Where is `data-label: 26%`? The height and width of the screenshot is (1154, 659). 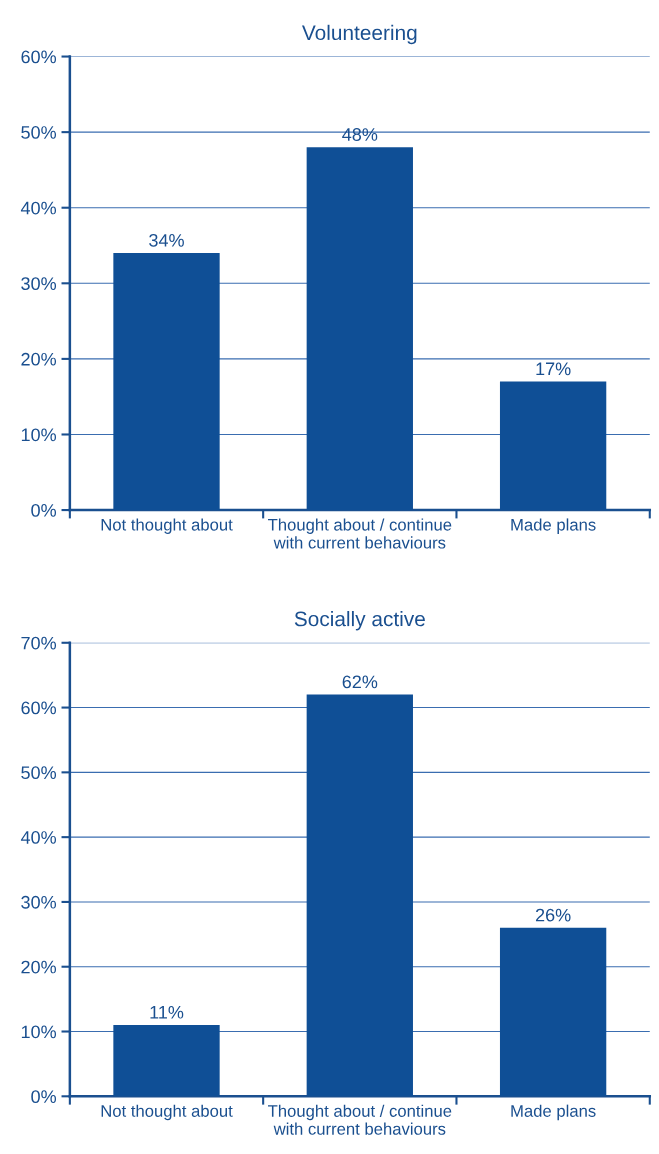
data-label: 26% is located at coordinates (553, 915).